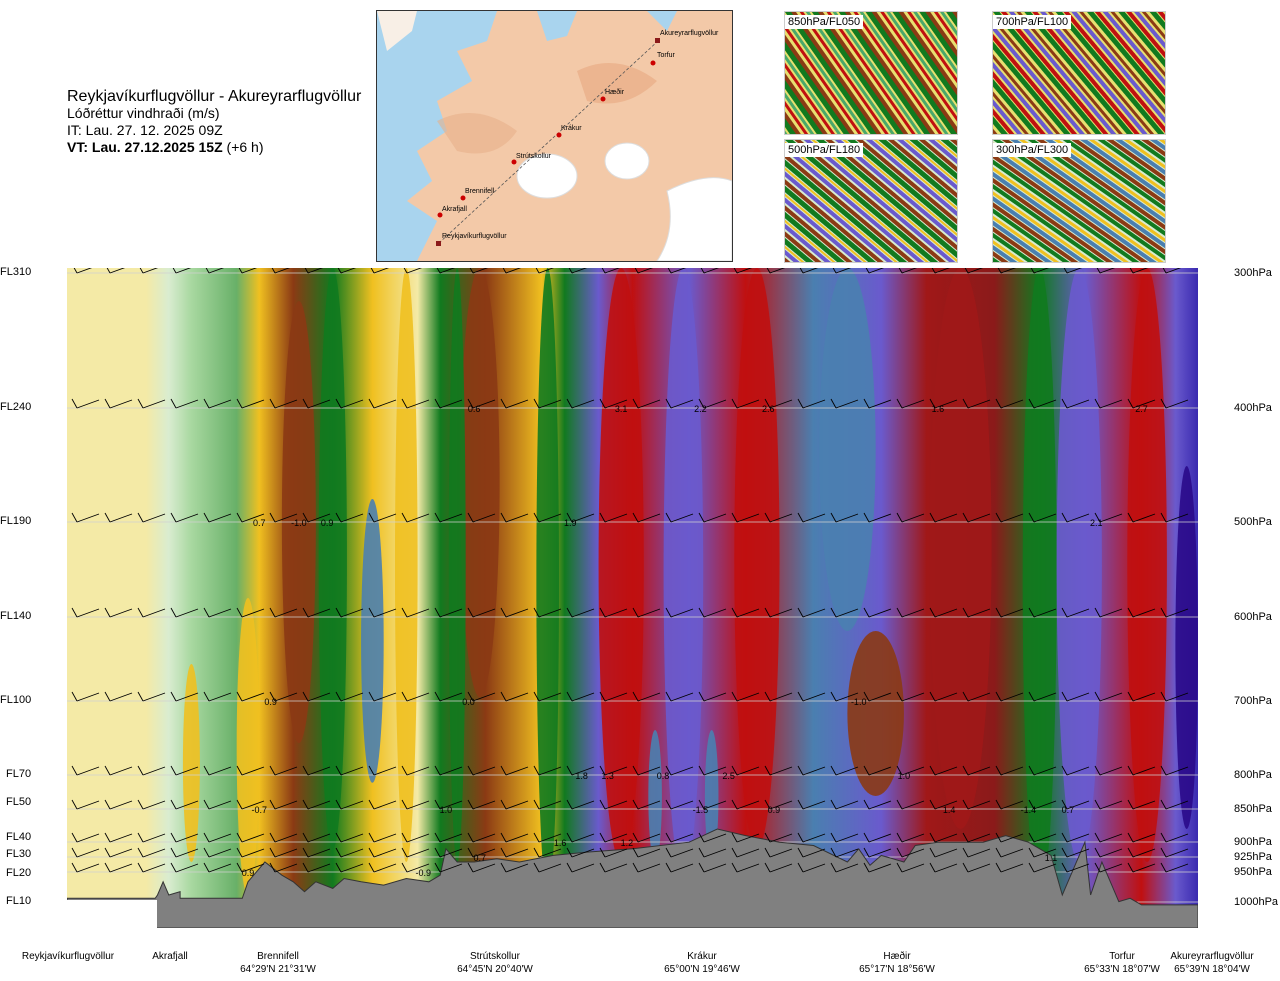 The width and height of the screenshot is (1280, 981). I want to click on fl-label: FL40, so click(19, 837).